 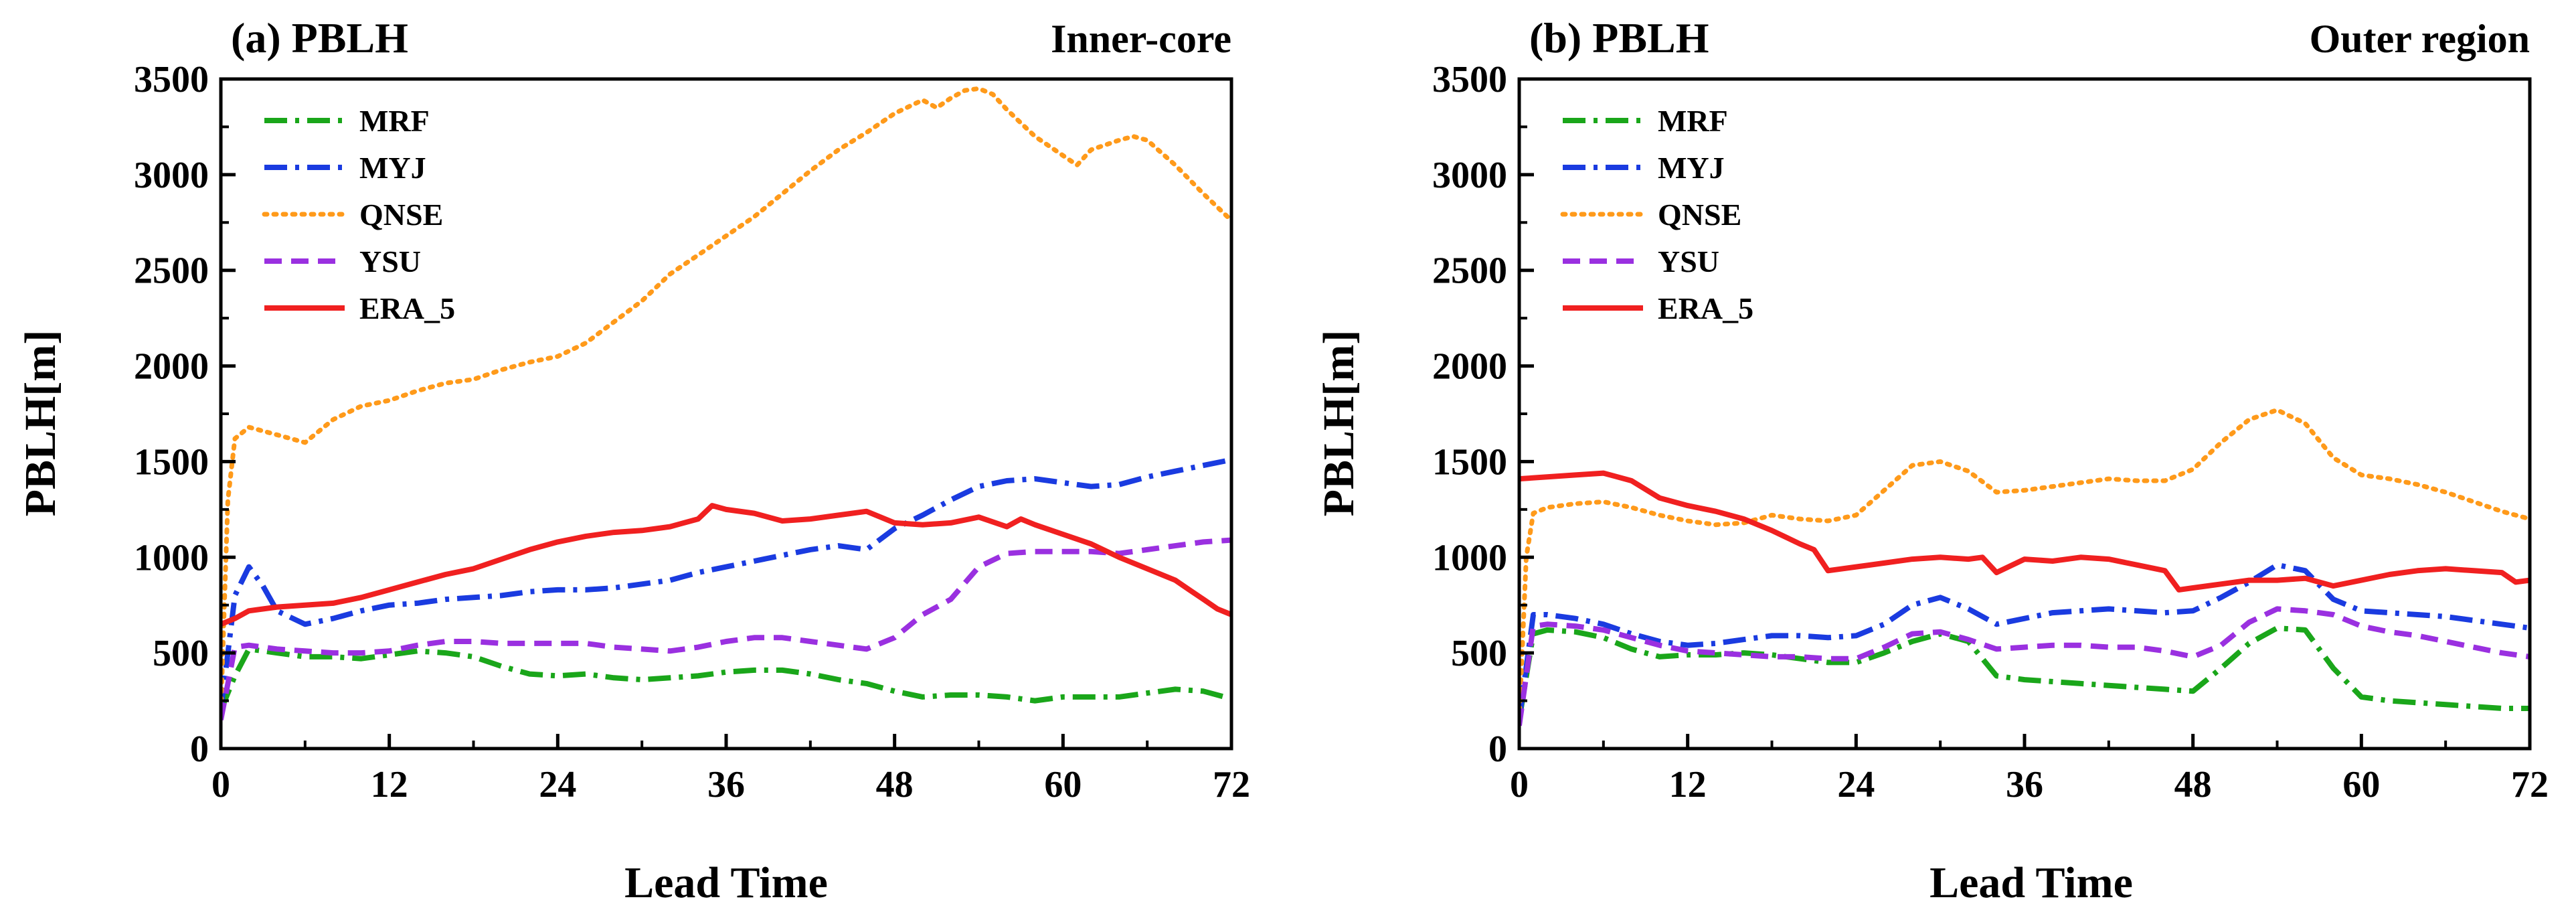 What do you see at coordinates (1856, 784) in the screenshot?
I see `panel-b-x-tick-label: 24` at bounding box center [1856, 784].